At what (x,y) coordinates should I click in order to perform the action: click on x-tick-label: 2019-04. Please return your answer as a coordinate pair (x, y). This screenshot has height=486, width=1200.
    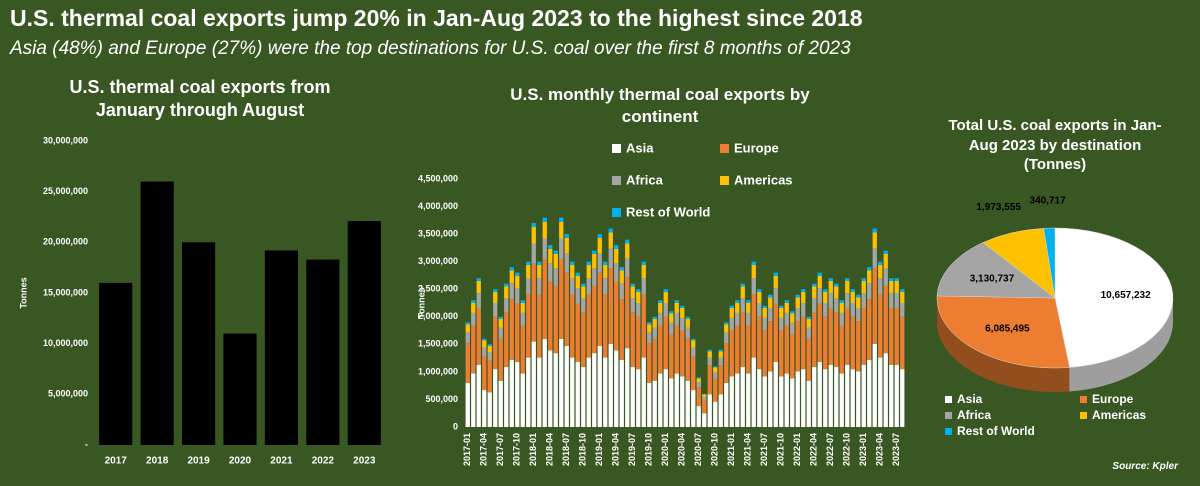
    Looking at the image, I should click on (616, 449).